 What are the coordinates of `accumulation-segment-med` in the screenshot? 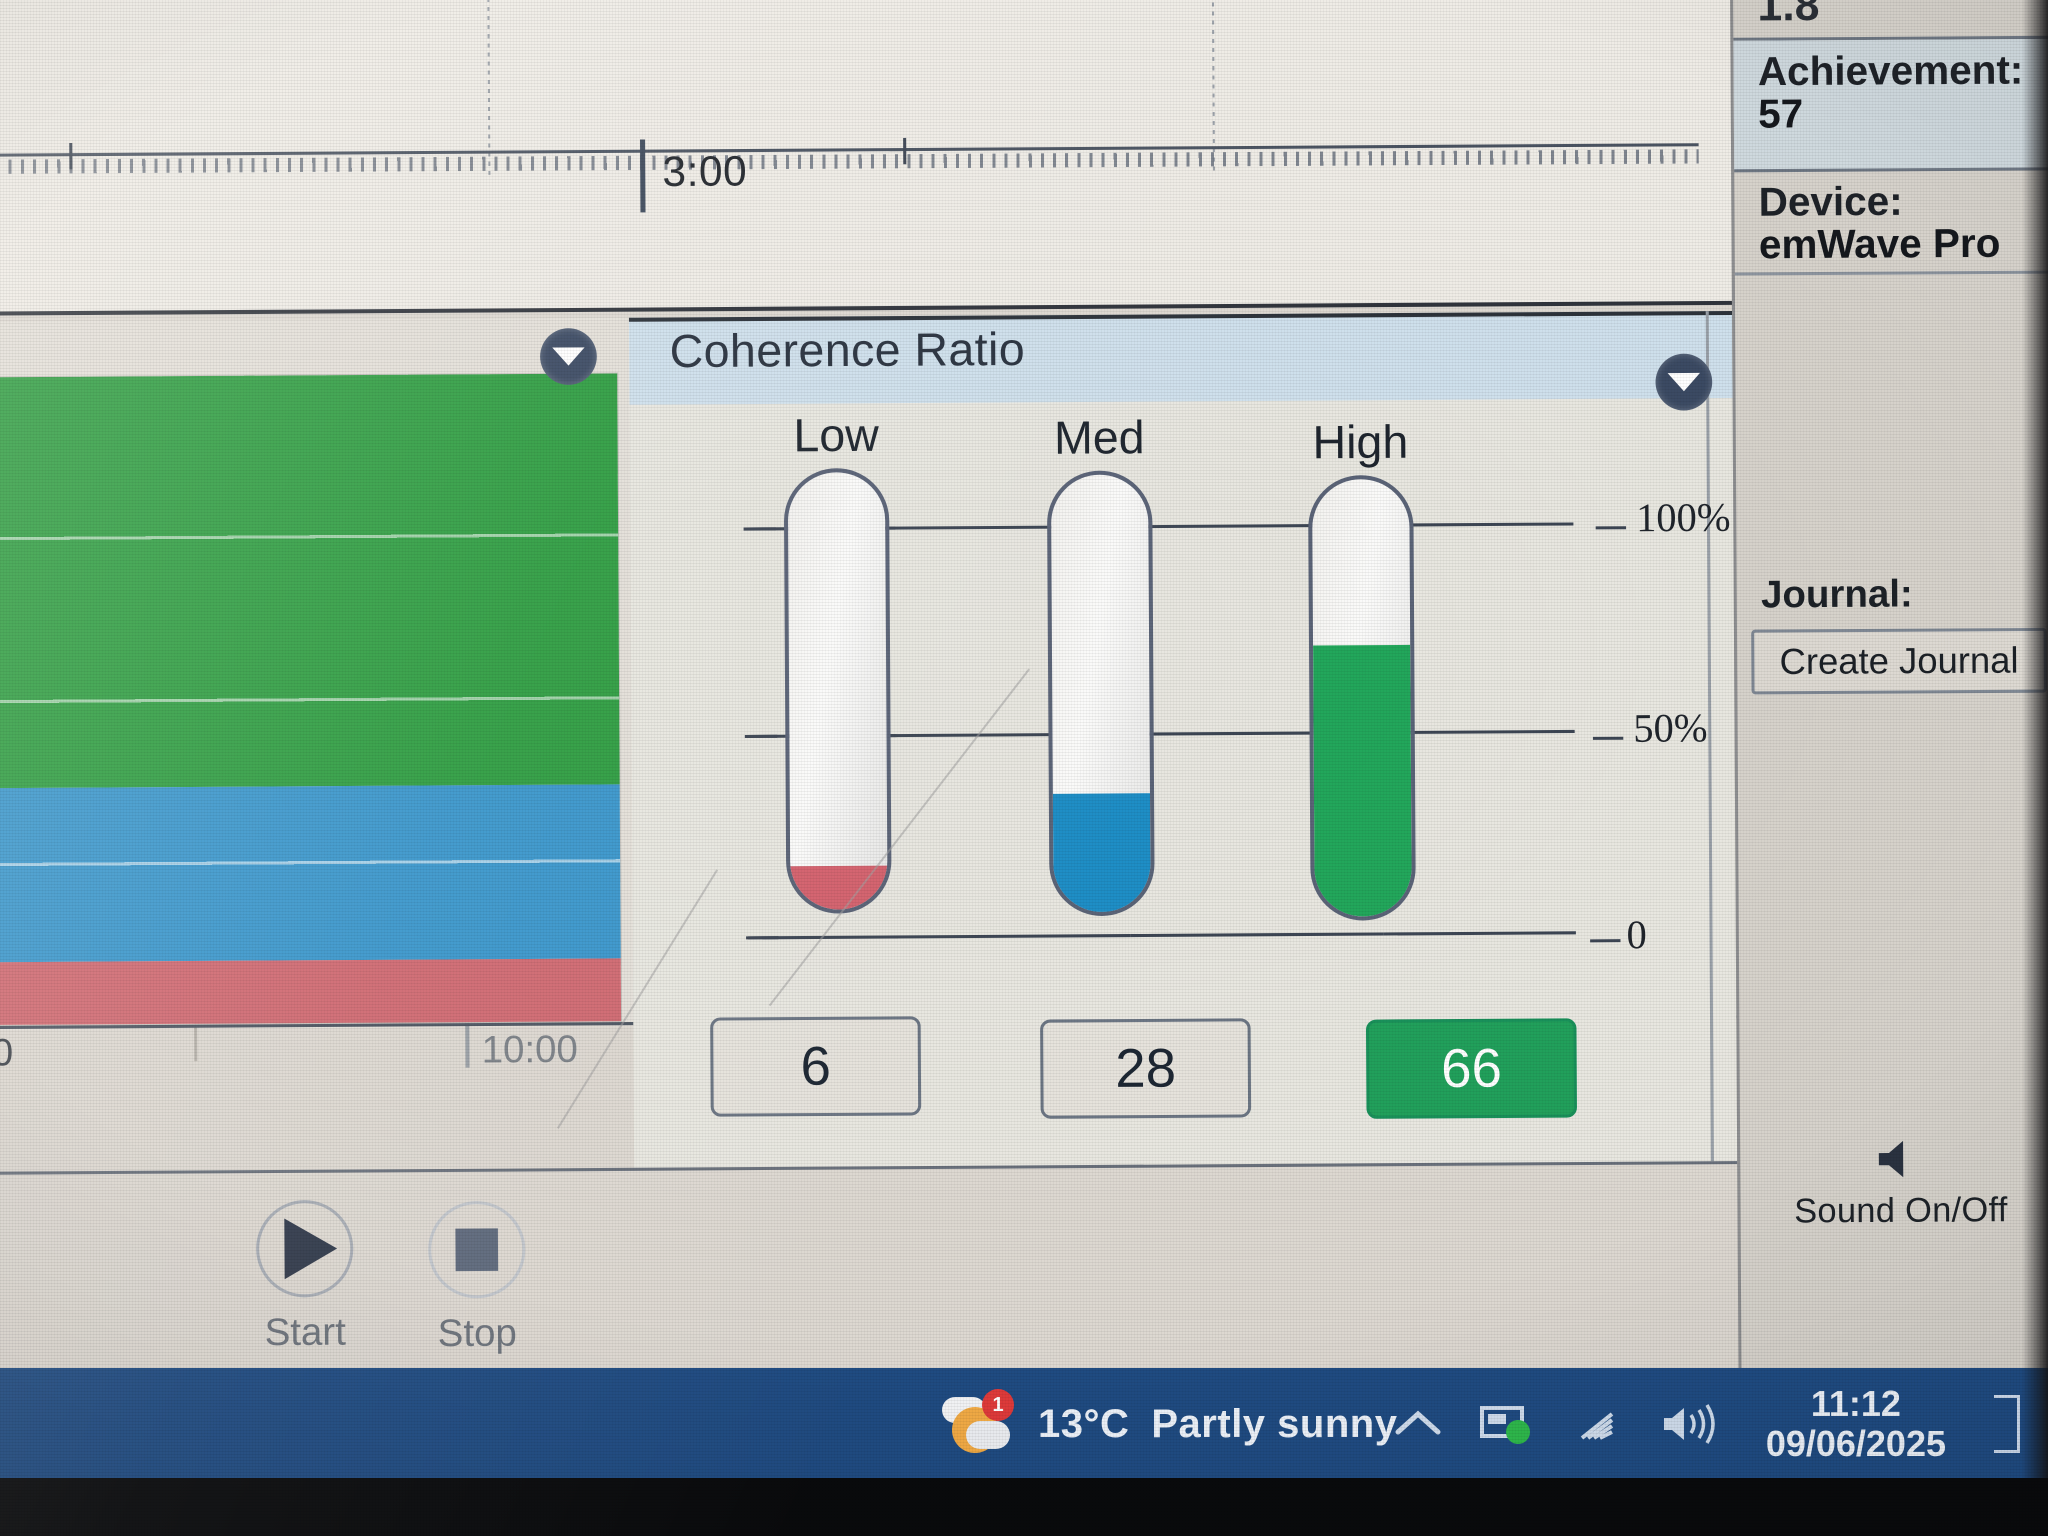 It's located at (310, 873).